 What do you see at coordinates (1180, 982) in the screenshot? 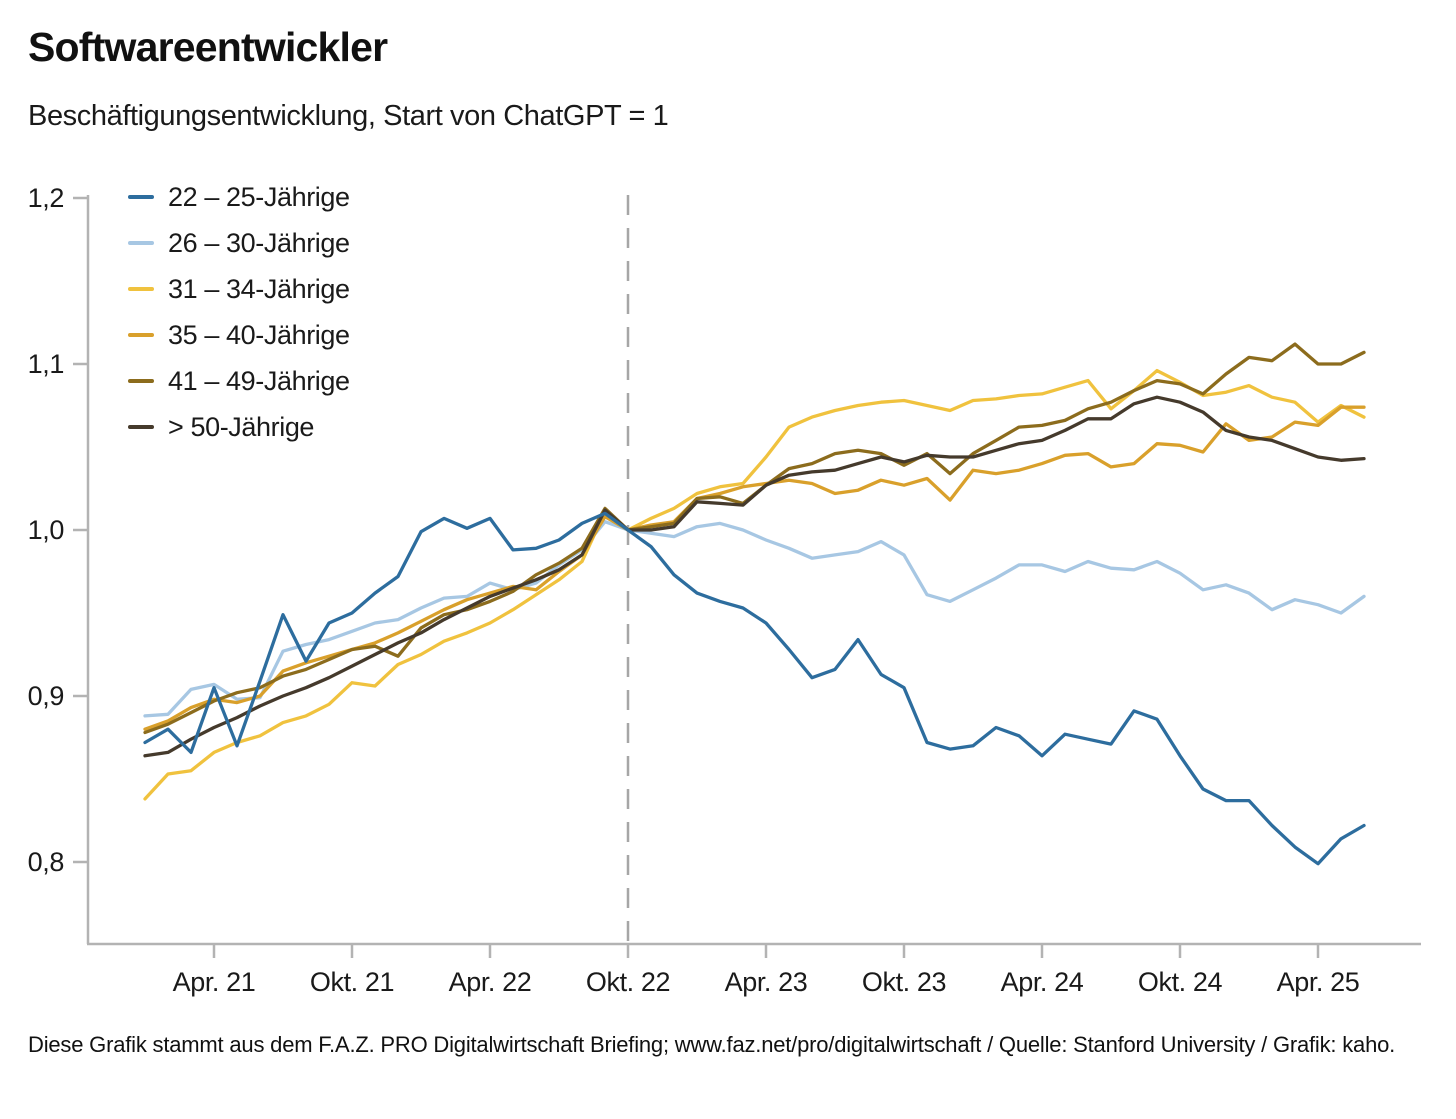
I see `x-tick-label: Okt. 24` at bounding box center [1180, 982].